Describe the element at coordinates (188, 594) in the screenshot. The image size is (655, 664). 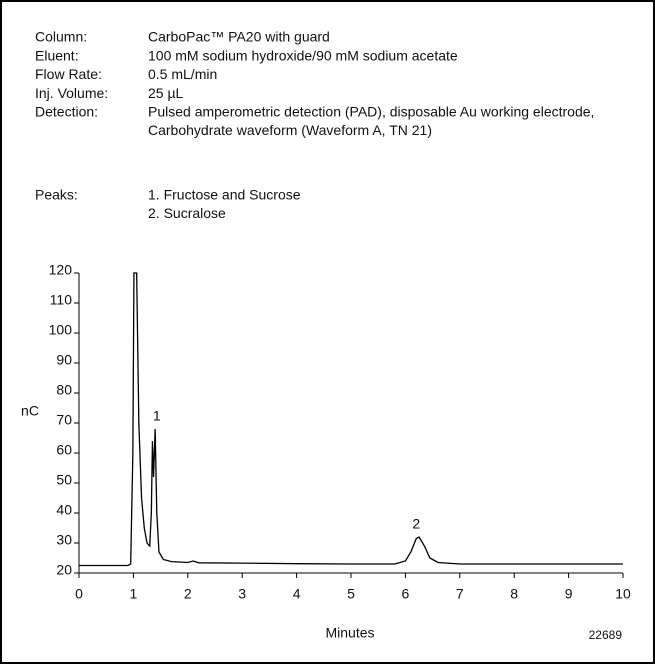
I see `x-tick-label: 2` at that location.